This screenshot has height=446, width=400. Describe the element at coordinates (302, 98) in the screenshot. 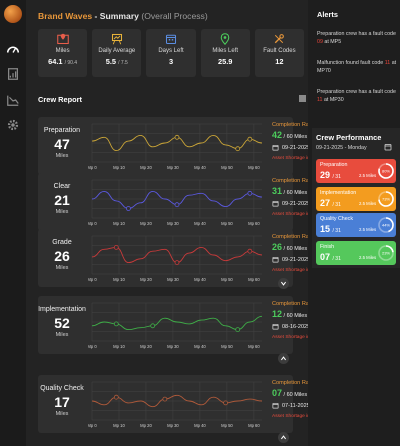

I see `list-view-icon` at that location.